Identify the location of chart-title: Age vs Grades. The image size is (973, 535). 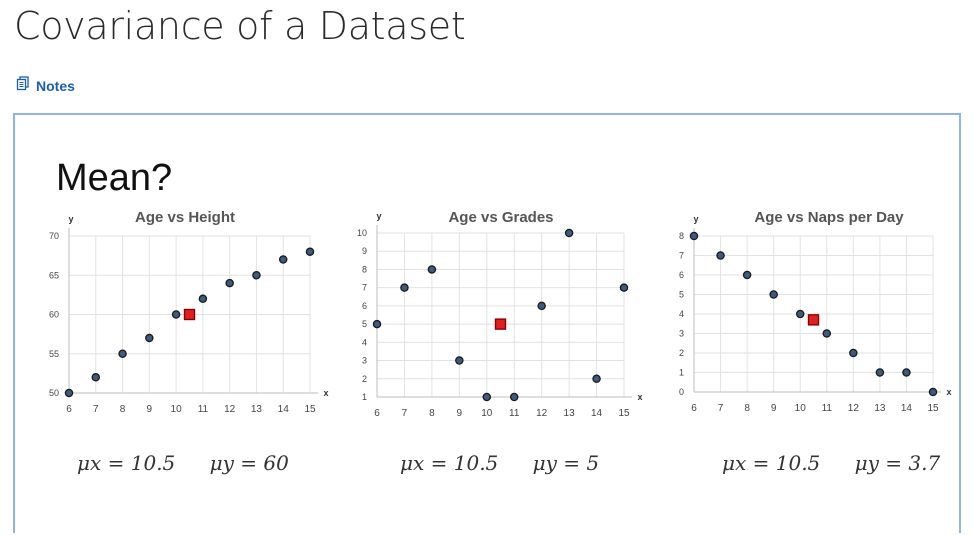
(500, 217).